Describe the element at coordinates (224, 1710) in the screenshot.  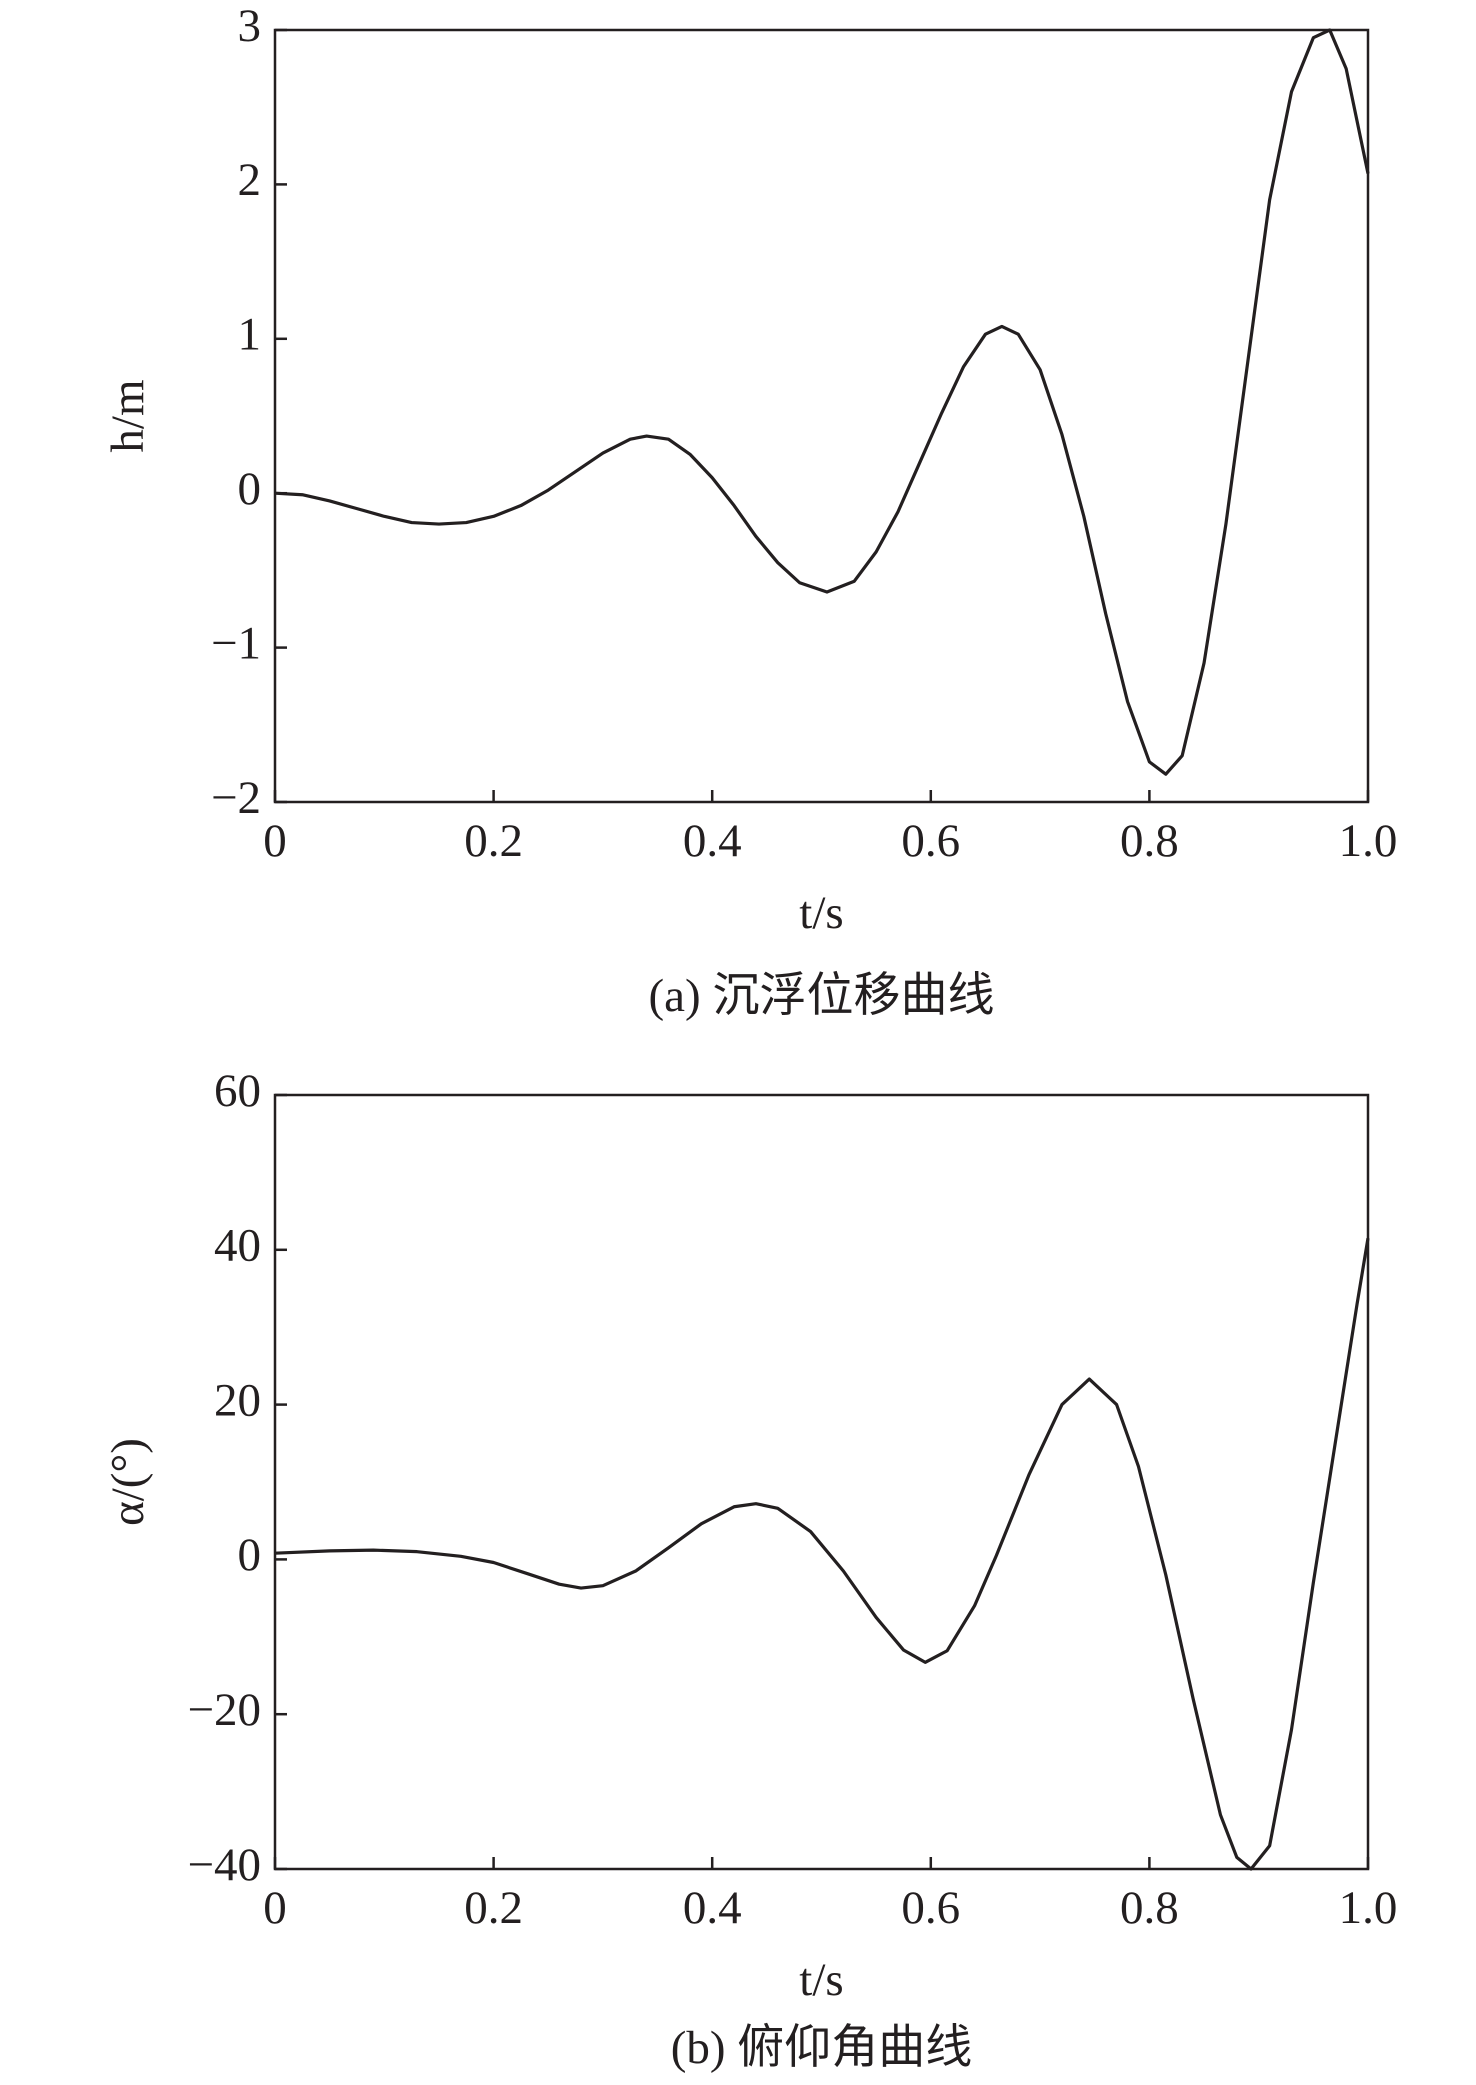
I see `y-tick-label: −20` at that location.